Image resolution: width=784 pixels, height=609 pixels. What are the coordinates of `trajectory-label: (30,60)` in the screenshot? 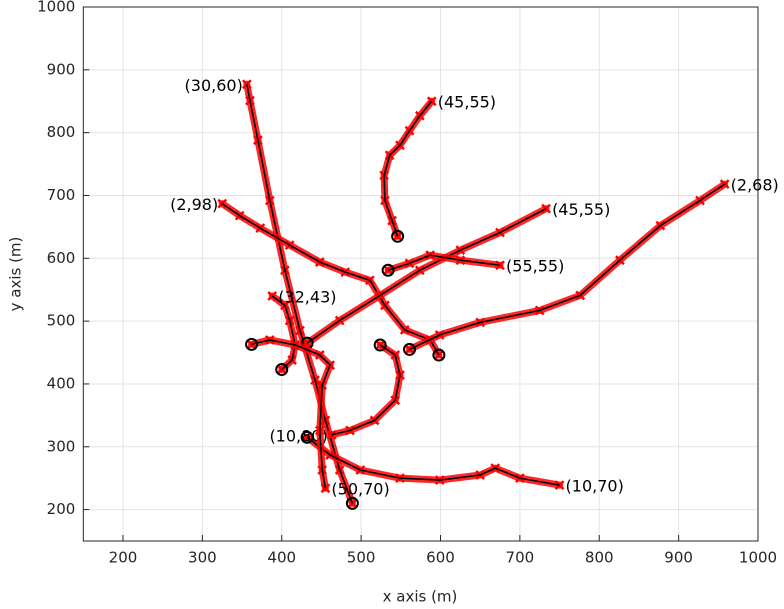 It's located at (214, 85).